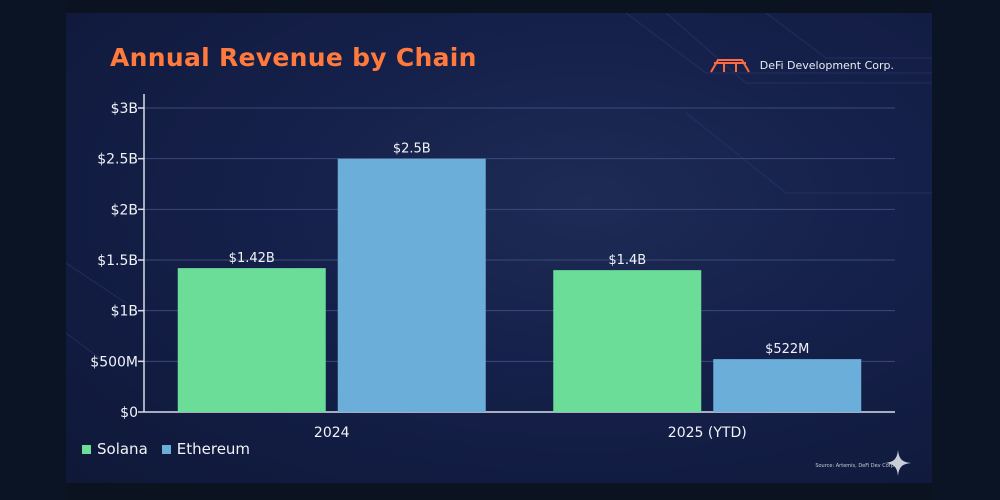  I want to click on x-category-label: 2025 (YTD), so click(707, 433).